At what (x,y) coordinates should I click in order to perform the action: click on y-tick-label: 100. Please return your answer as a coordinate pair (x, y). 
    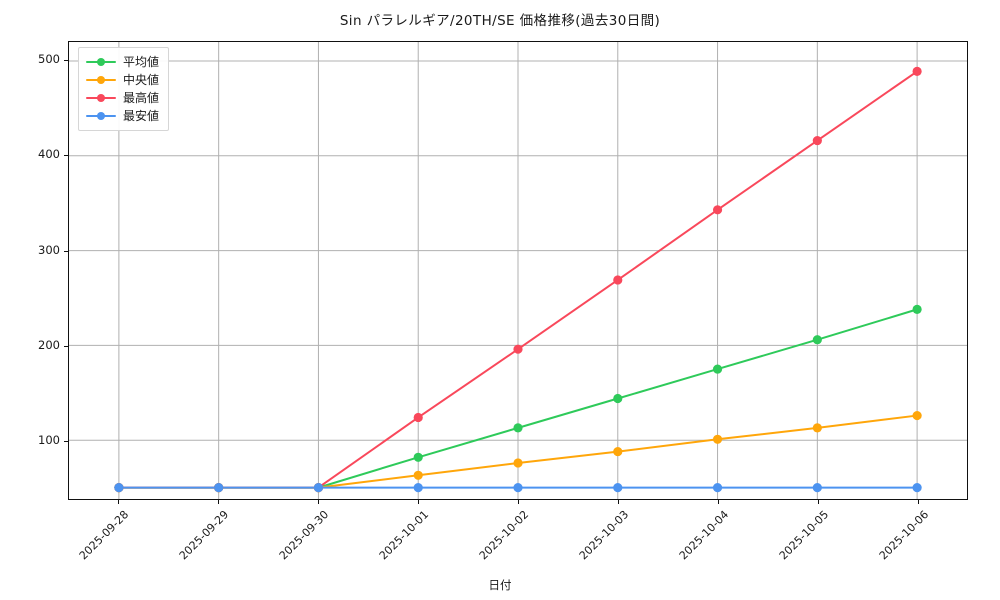
    Looking at the image, I should click on (49, 439).